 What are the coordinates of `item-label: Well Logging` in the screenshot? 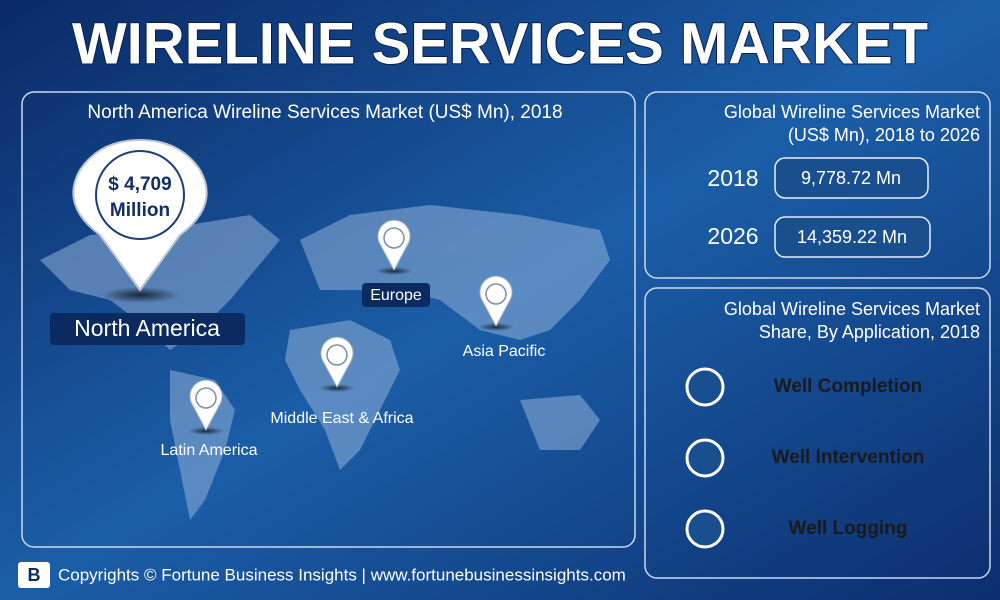 It's located at (848, 528).